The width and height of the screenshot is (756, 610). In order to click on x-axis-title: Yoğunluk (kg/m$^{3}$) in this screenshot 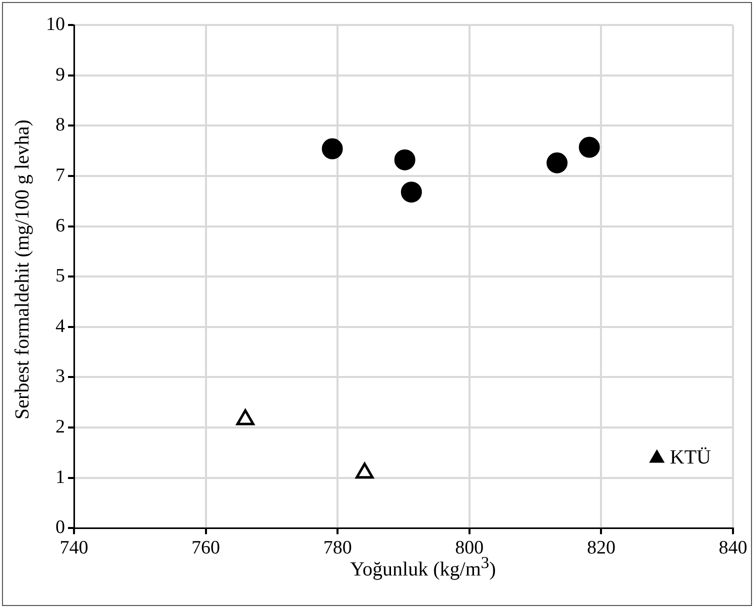, I will do `click(423, 567)`.